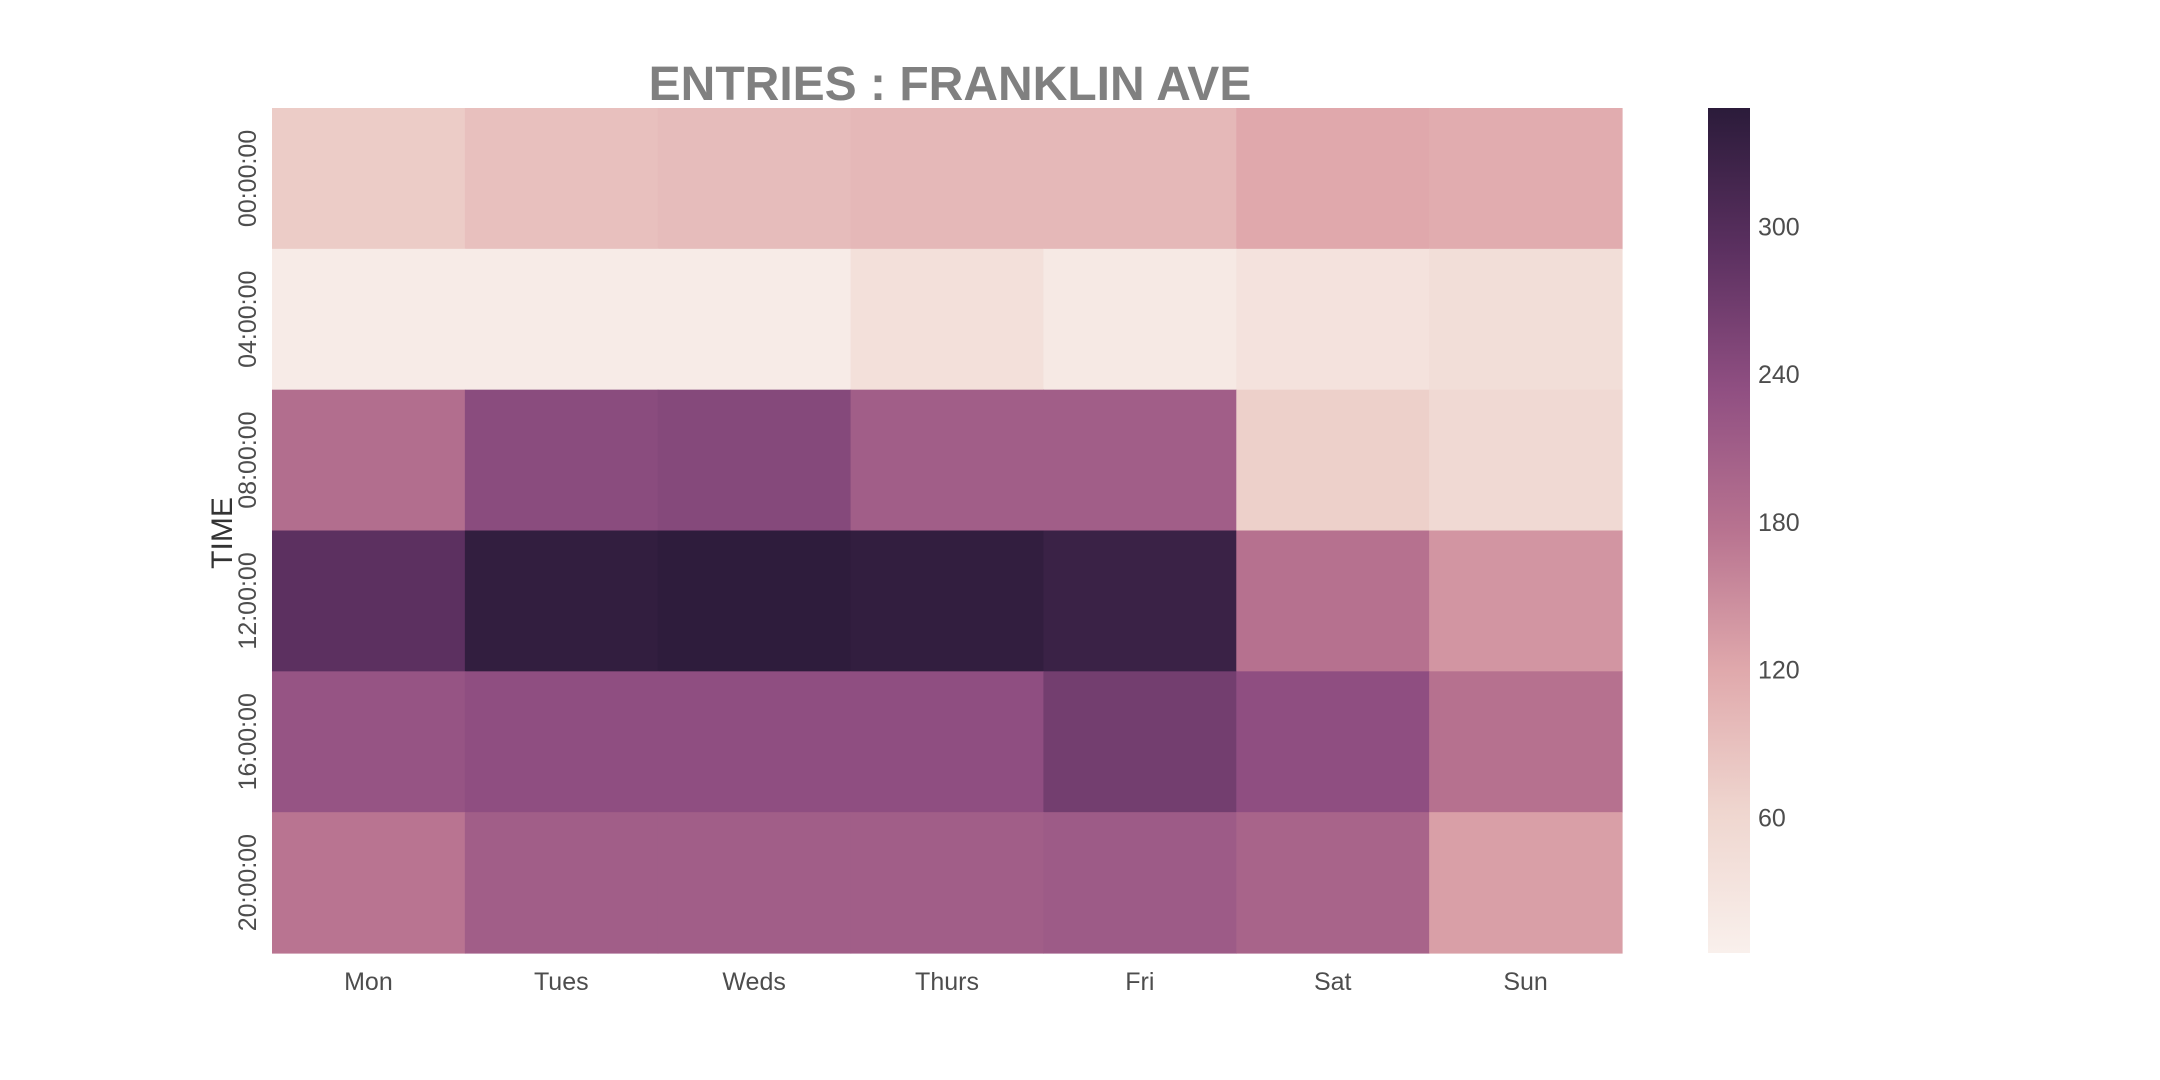  Describe the element at coordinates (1772, 819) in the screenshot. I see `colorbar-tick-label: 60` at that location.